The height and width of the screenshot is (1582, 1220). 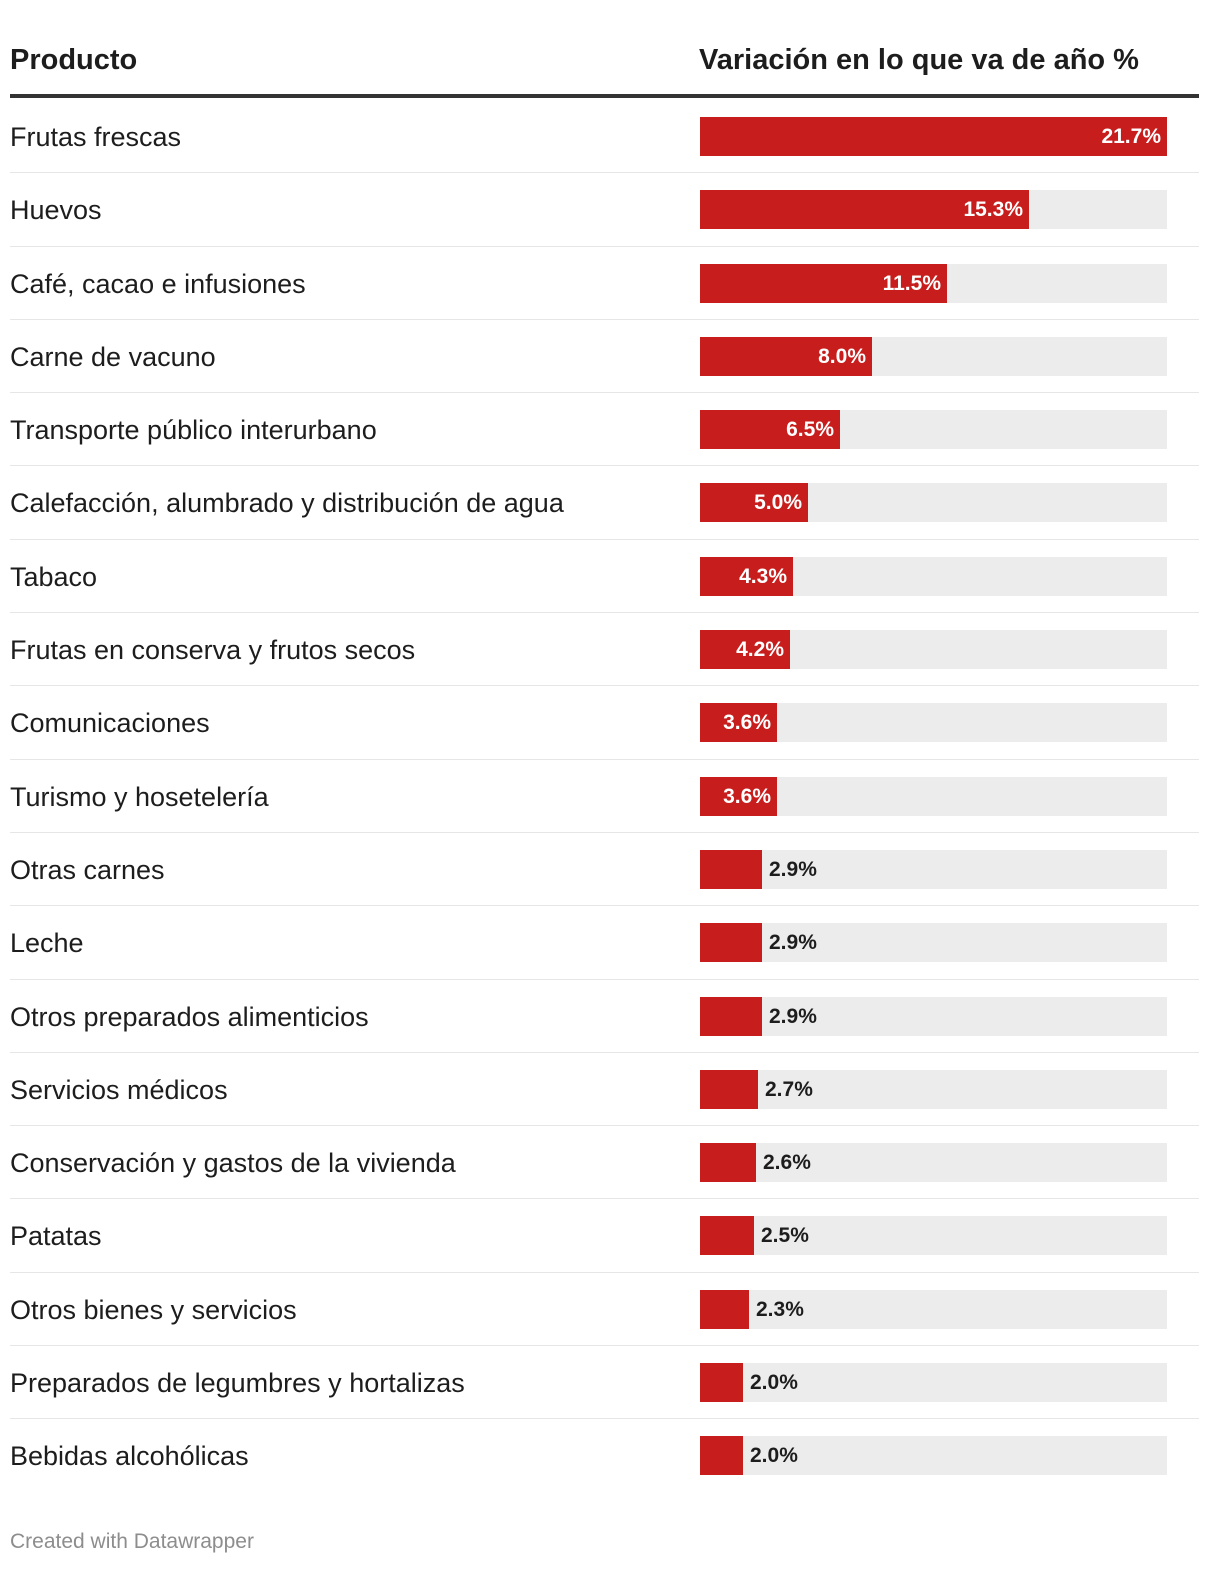 What do you see at coordinates (604, 283) in the screenshot?
I see `table-row: Café, cacao e infusiones 11.5%` at bounding box center [604, 283].